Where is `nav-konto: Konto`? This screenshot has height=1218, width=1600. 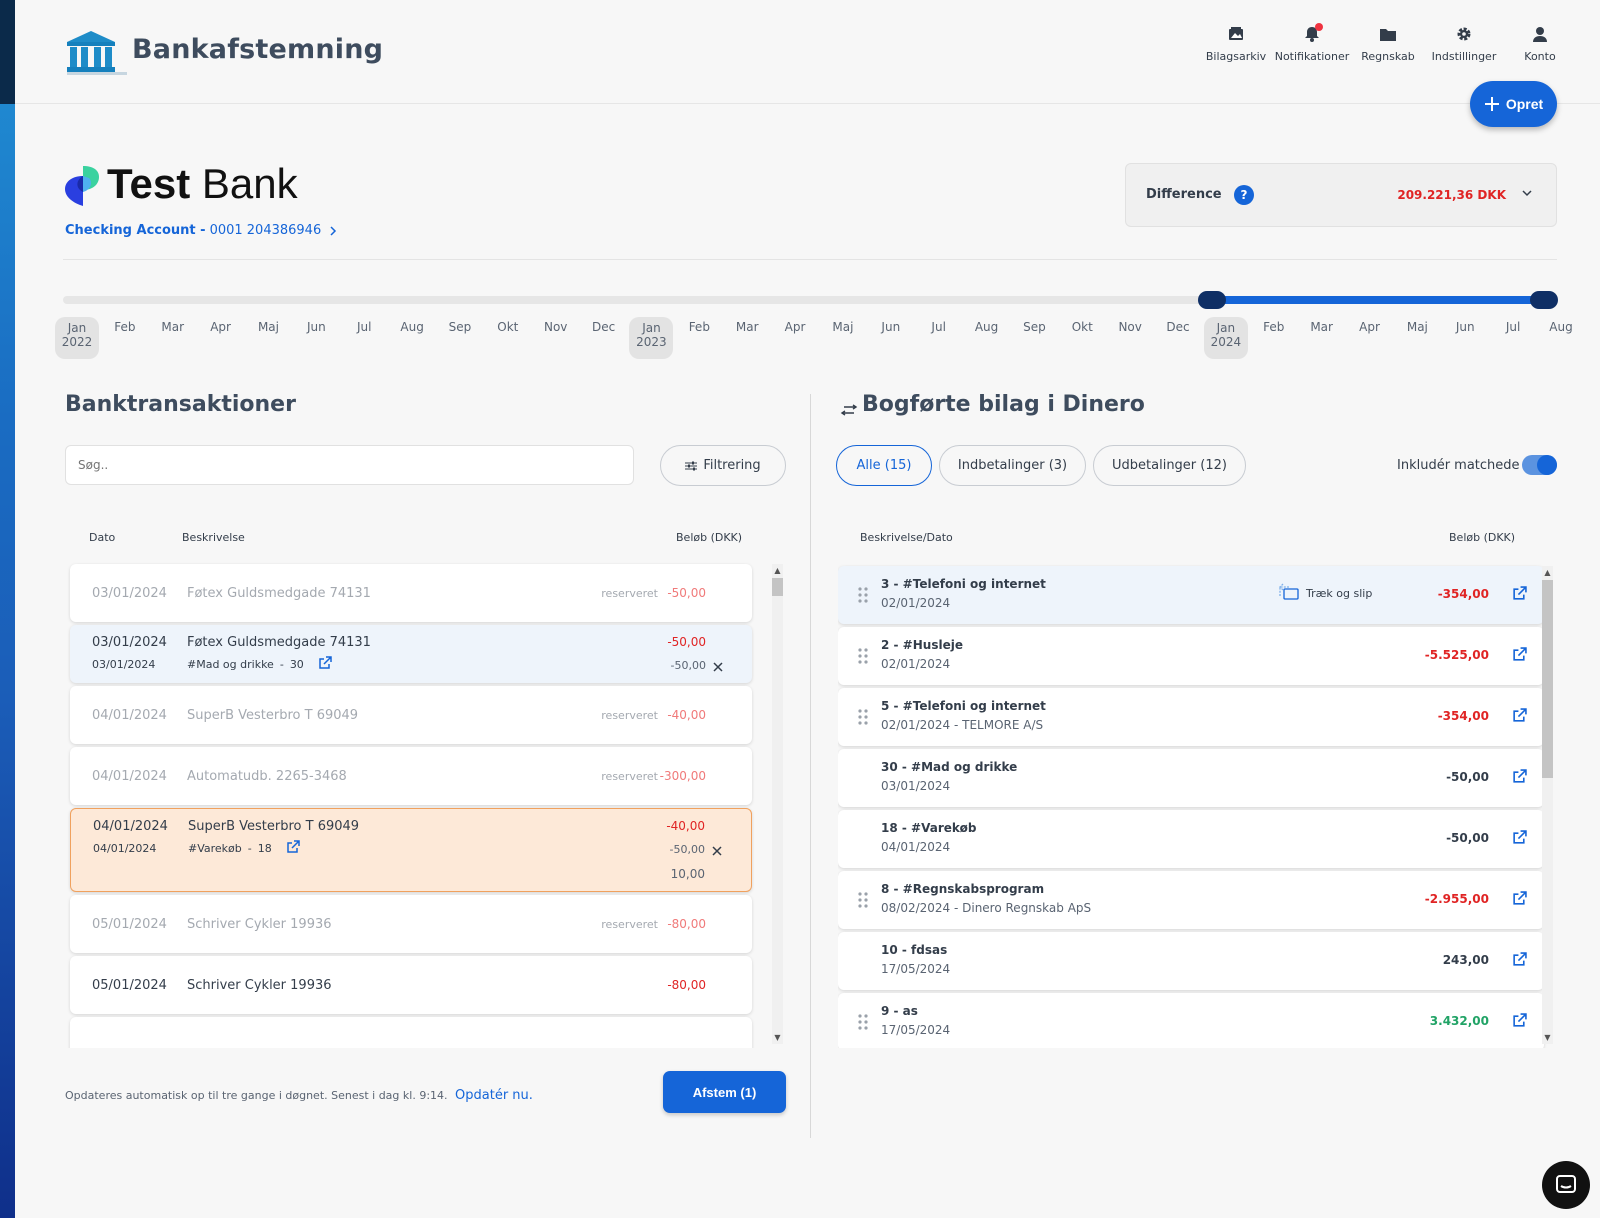 nav-konto: Konto is located at coordinates (1540, 44).